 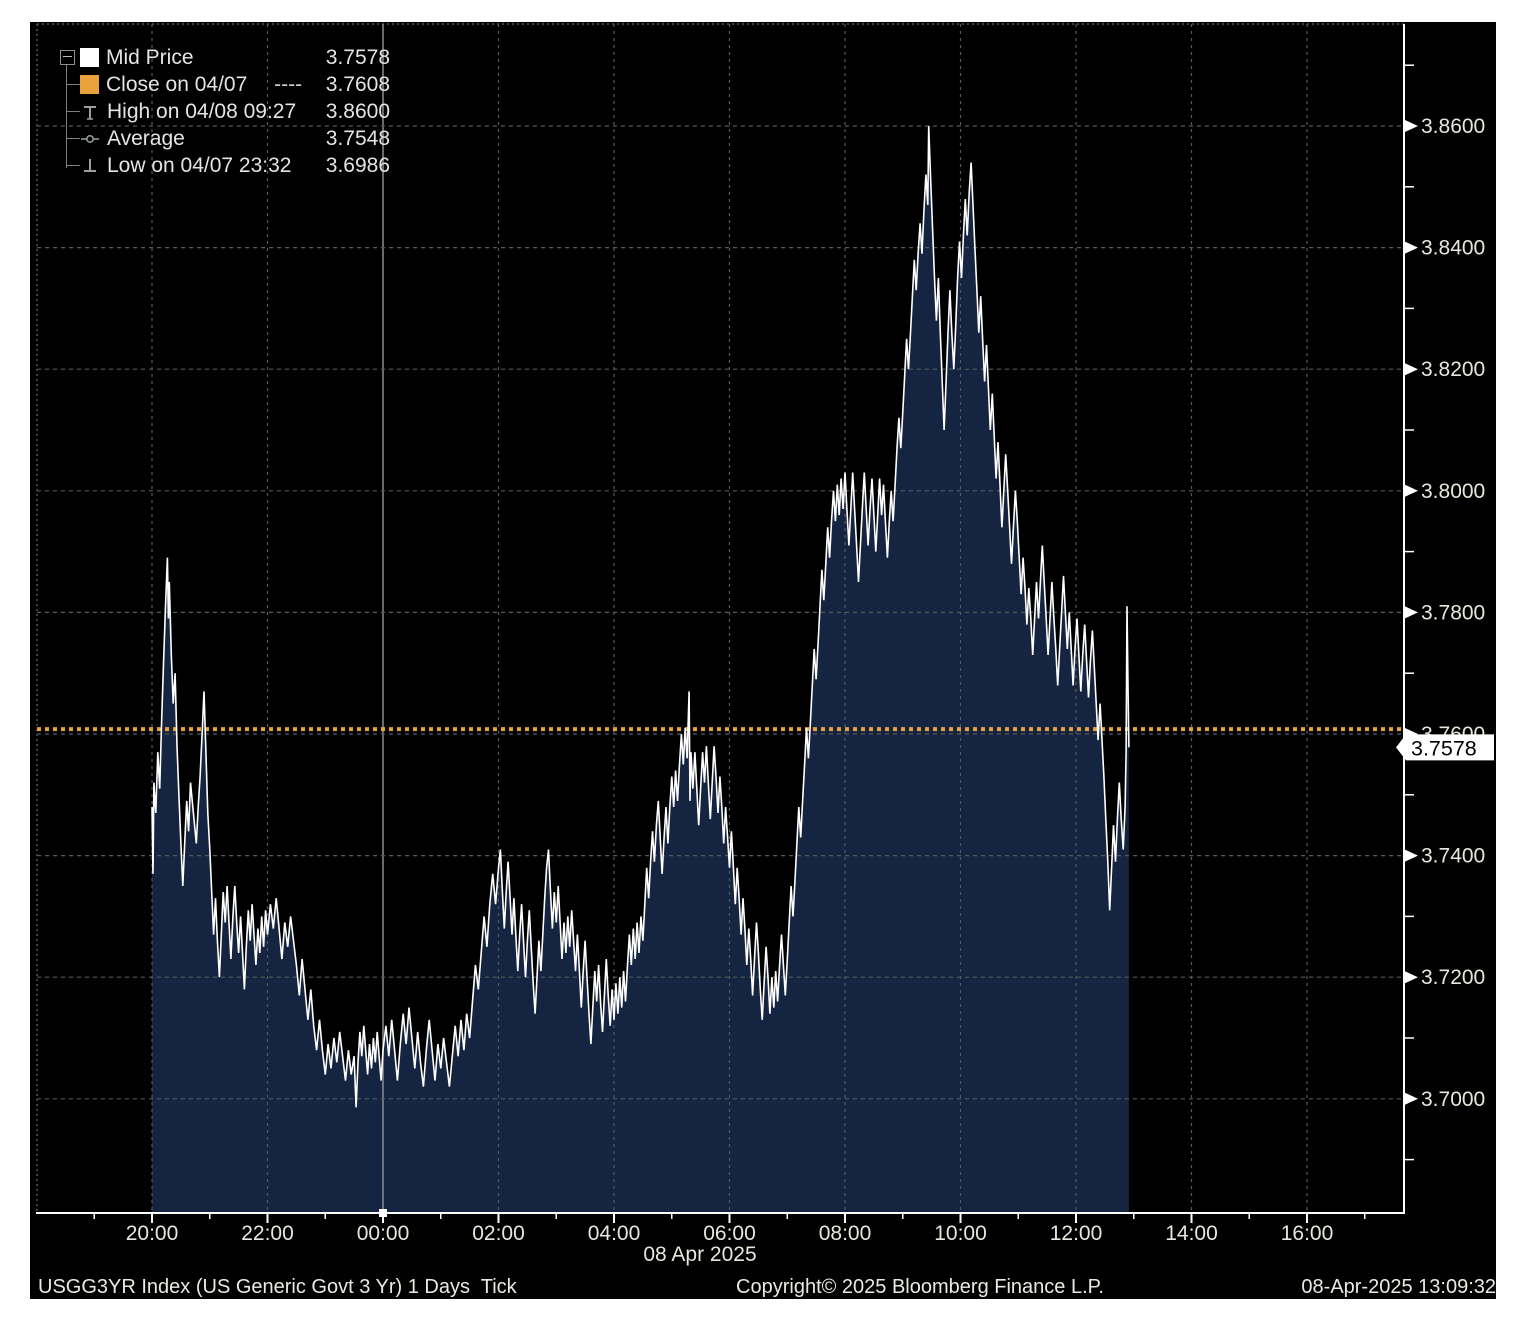 What do you see at coordinates (1453, 248) in the screenshot?
I see `y-axis-label: 3.8400` at bounding box center [1453, 248].